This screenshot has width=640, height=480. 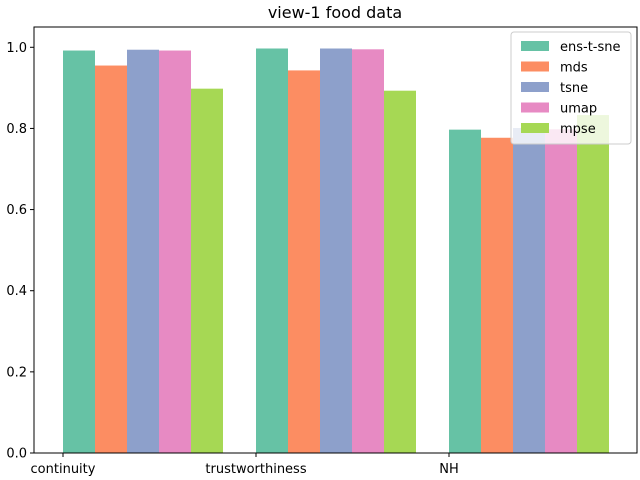 What do you see at coordinates (16, 129) in the screenshot?
I see `y-tick-label: 0.8` at bounding box center [16, 129].